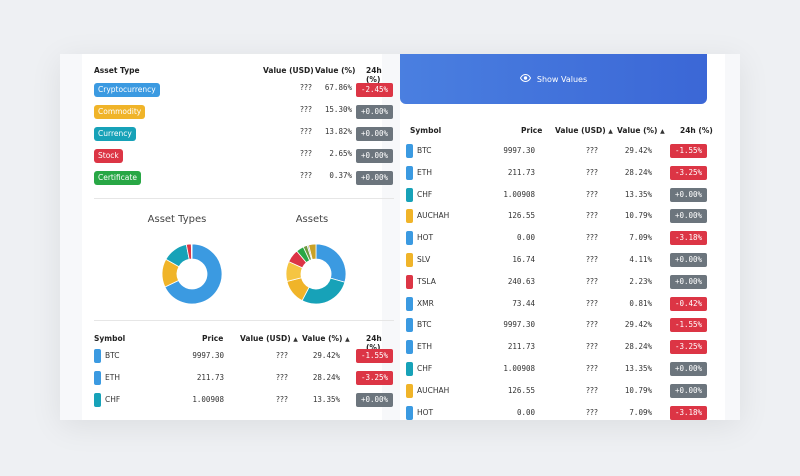  What do you see at coordinates (562, 282) in the screenshot?
I see `coin-row: TSLA 240.63??? 2.23% +0.00%` at bounding box center [562, 282].